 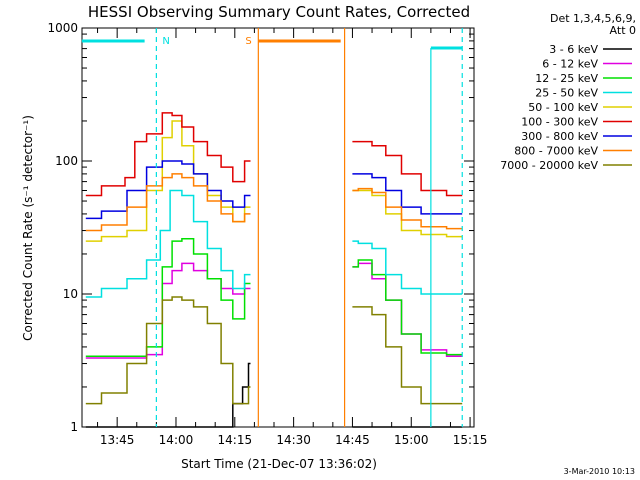 What do you see at coordinates (599, 471) in the screenshot?
I see `timestamp: 3-Mar-2010 10:13` at bounding box center [599, 471].